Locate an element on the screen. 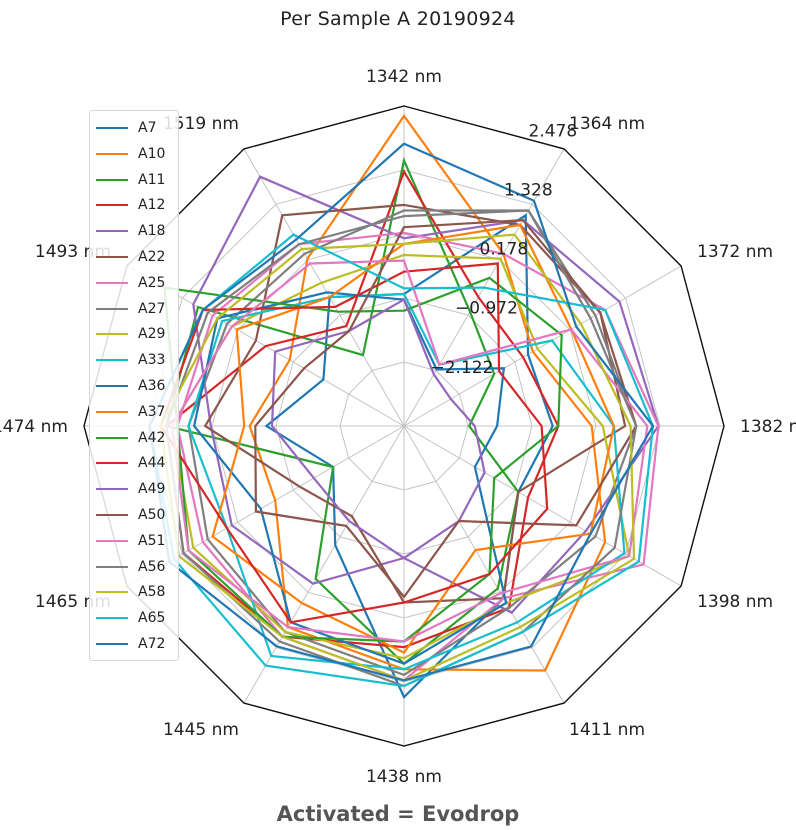  radial-tick-label: −0.972 is located at coordinates (486, 309).